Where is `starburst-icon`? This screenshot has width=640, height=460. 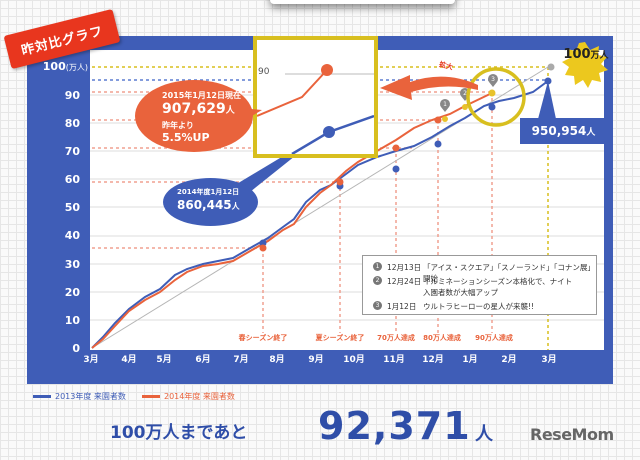 starburst-icon is located at coordinates (585, 65).